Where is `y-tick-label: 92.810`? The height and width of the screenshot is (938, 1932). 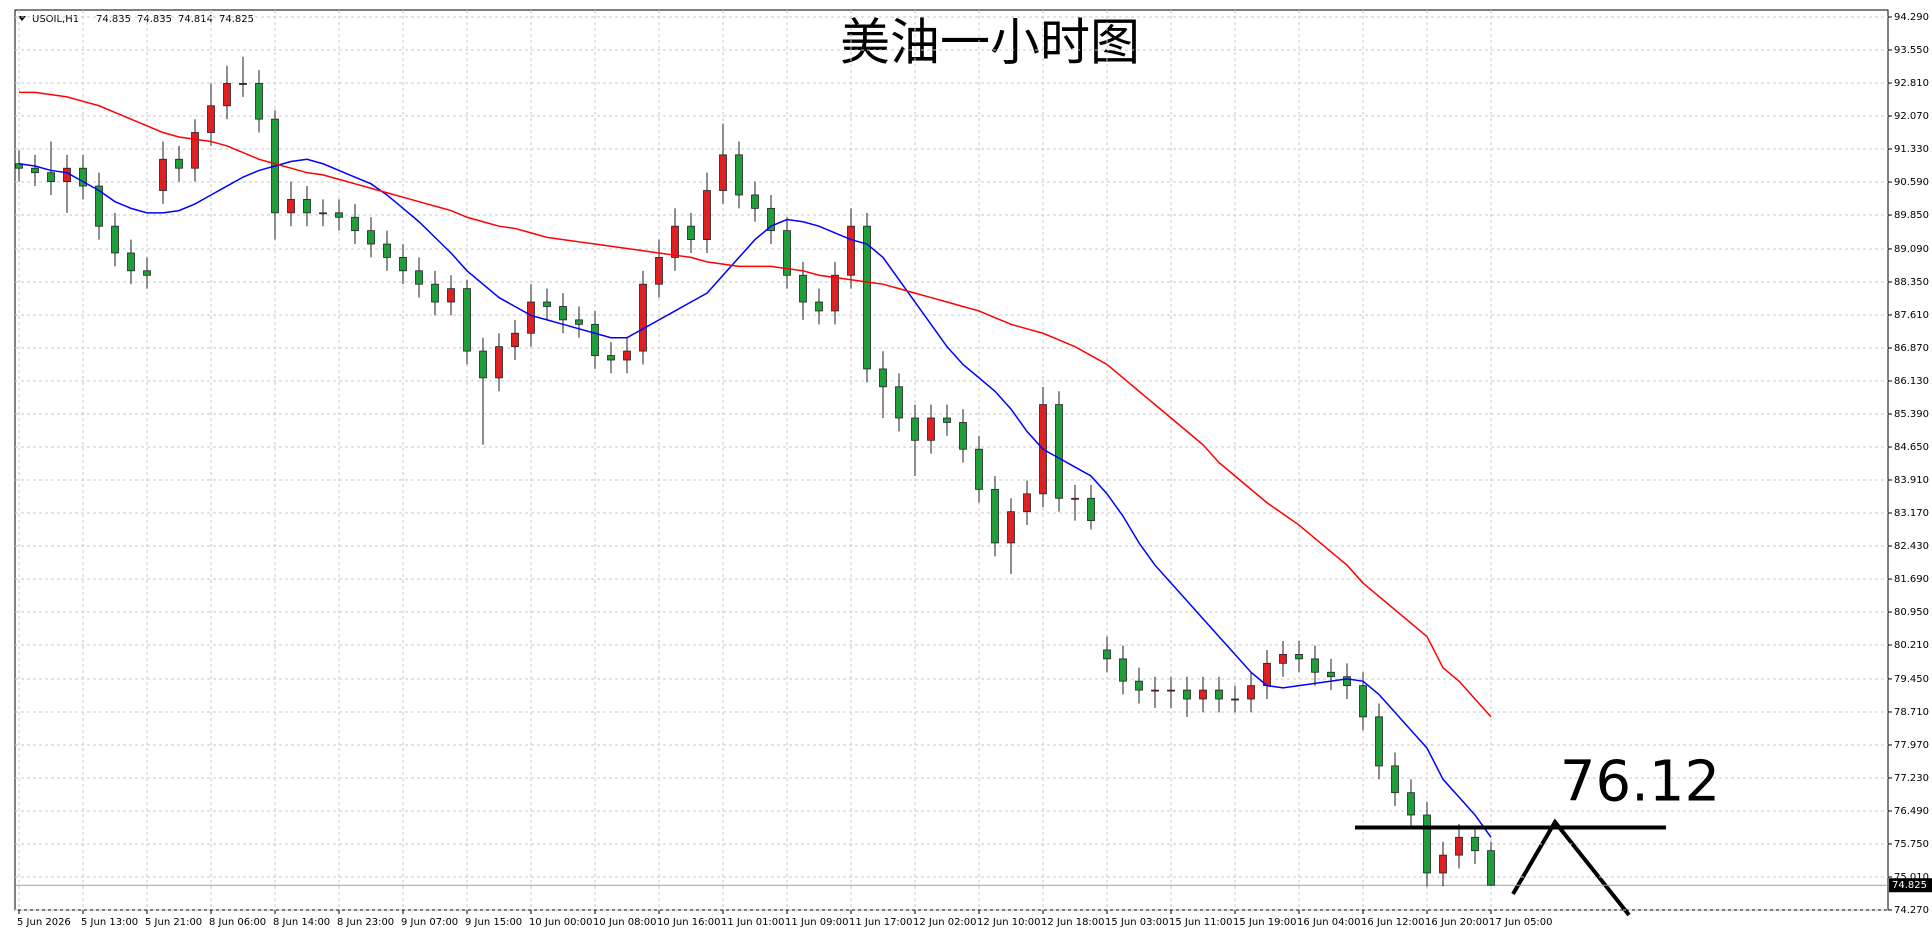 y-tick-label: 92.810 is located at coordinates (1911, 83).